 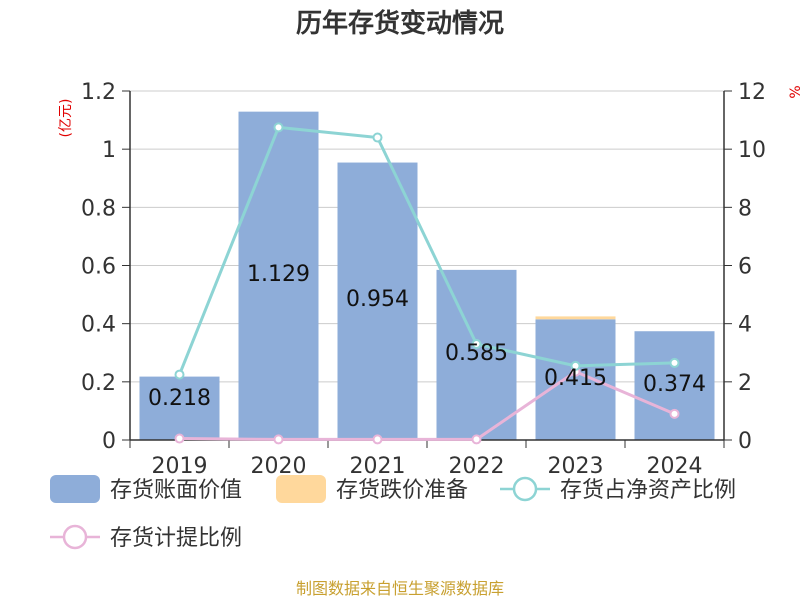 I want to click on bar-value-label: 0.218, so click(x=179, y=398).